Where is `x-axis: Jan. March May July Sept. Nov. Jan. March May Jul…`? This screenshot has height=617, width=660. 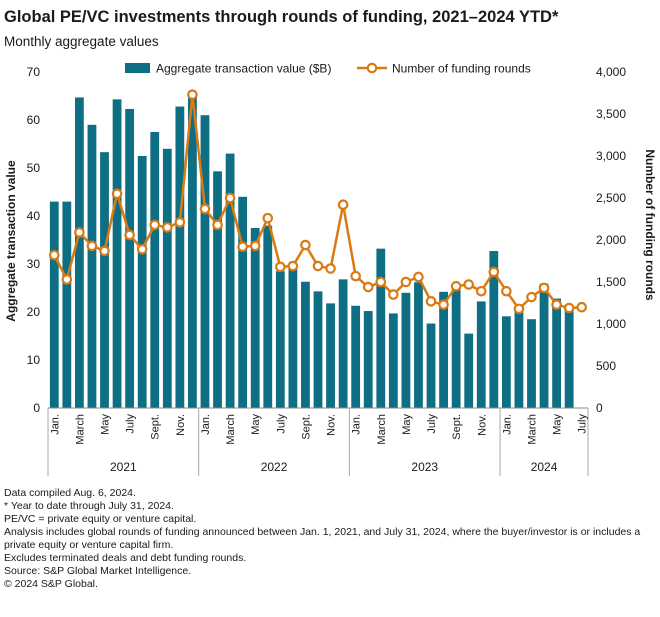 x-axis: Jan. March May July Sept. Nov. Jan. March May Jul… is located at coordinates (318, 441).